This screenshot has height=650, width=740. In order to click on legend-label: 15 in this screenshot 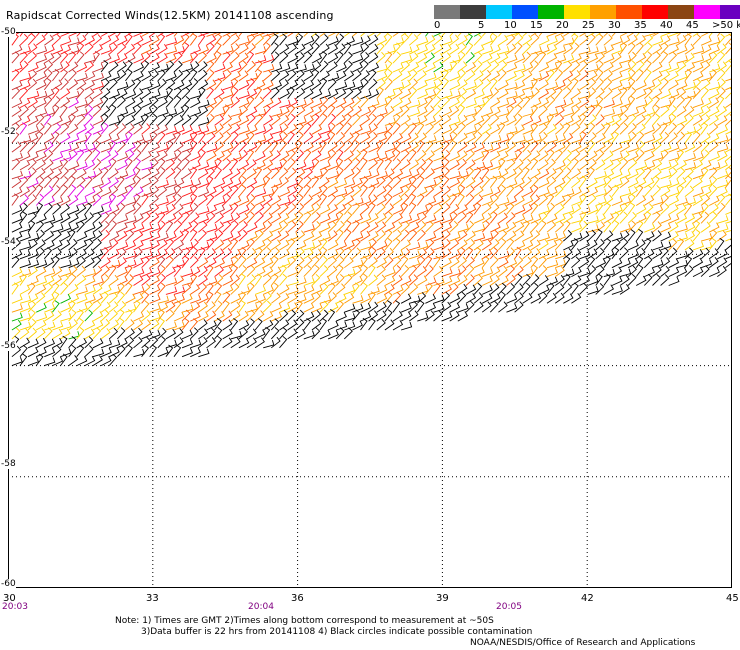, I will do `click(536, 25)`.